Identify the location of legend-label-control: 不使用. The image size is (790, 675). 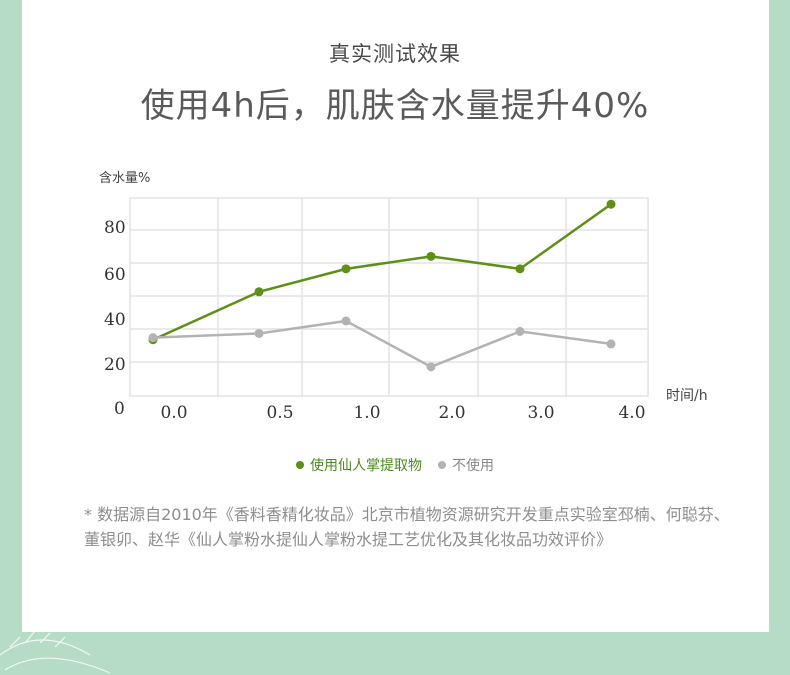
(473, 466).